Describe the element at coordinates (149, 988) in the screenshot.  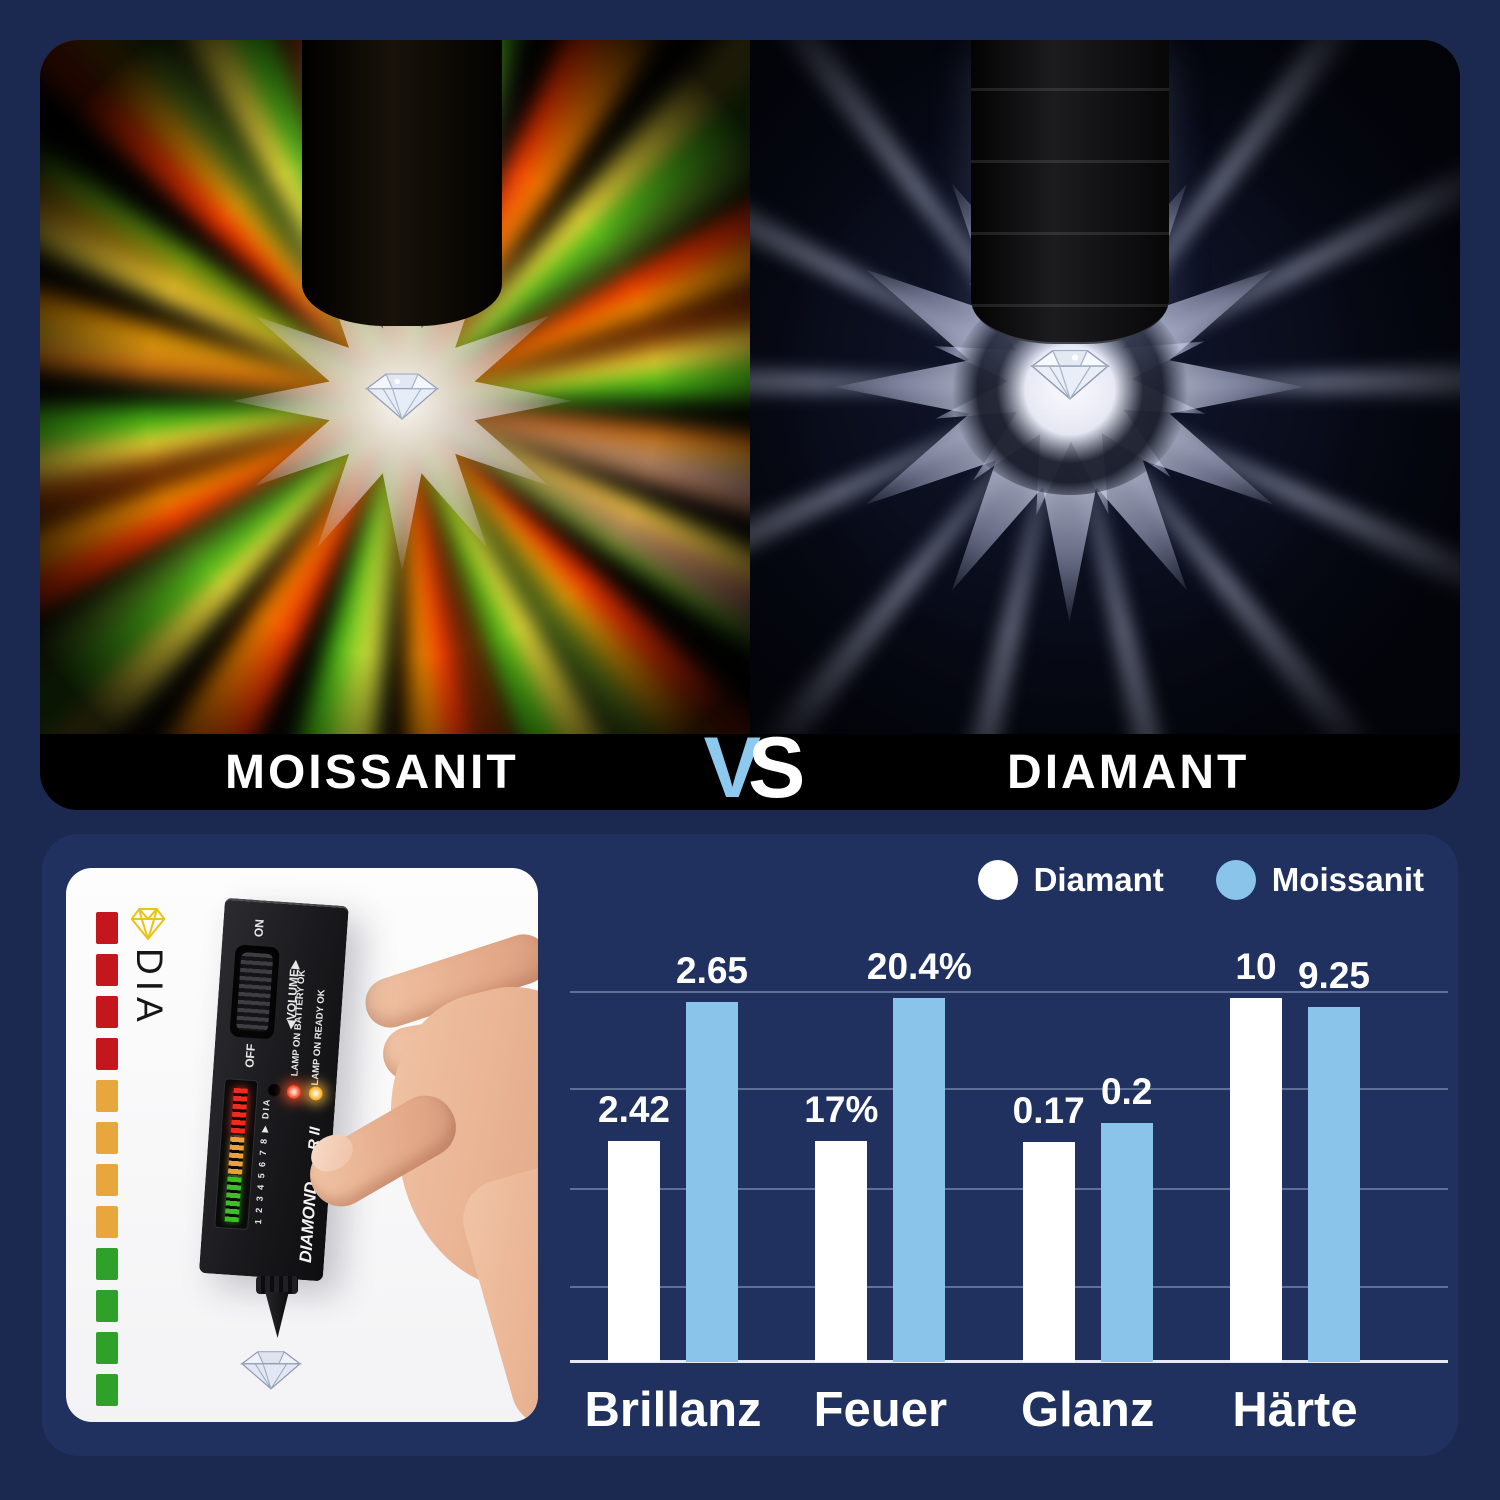
I see `dia-text-label: DIA` at that location.